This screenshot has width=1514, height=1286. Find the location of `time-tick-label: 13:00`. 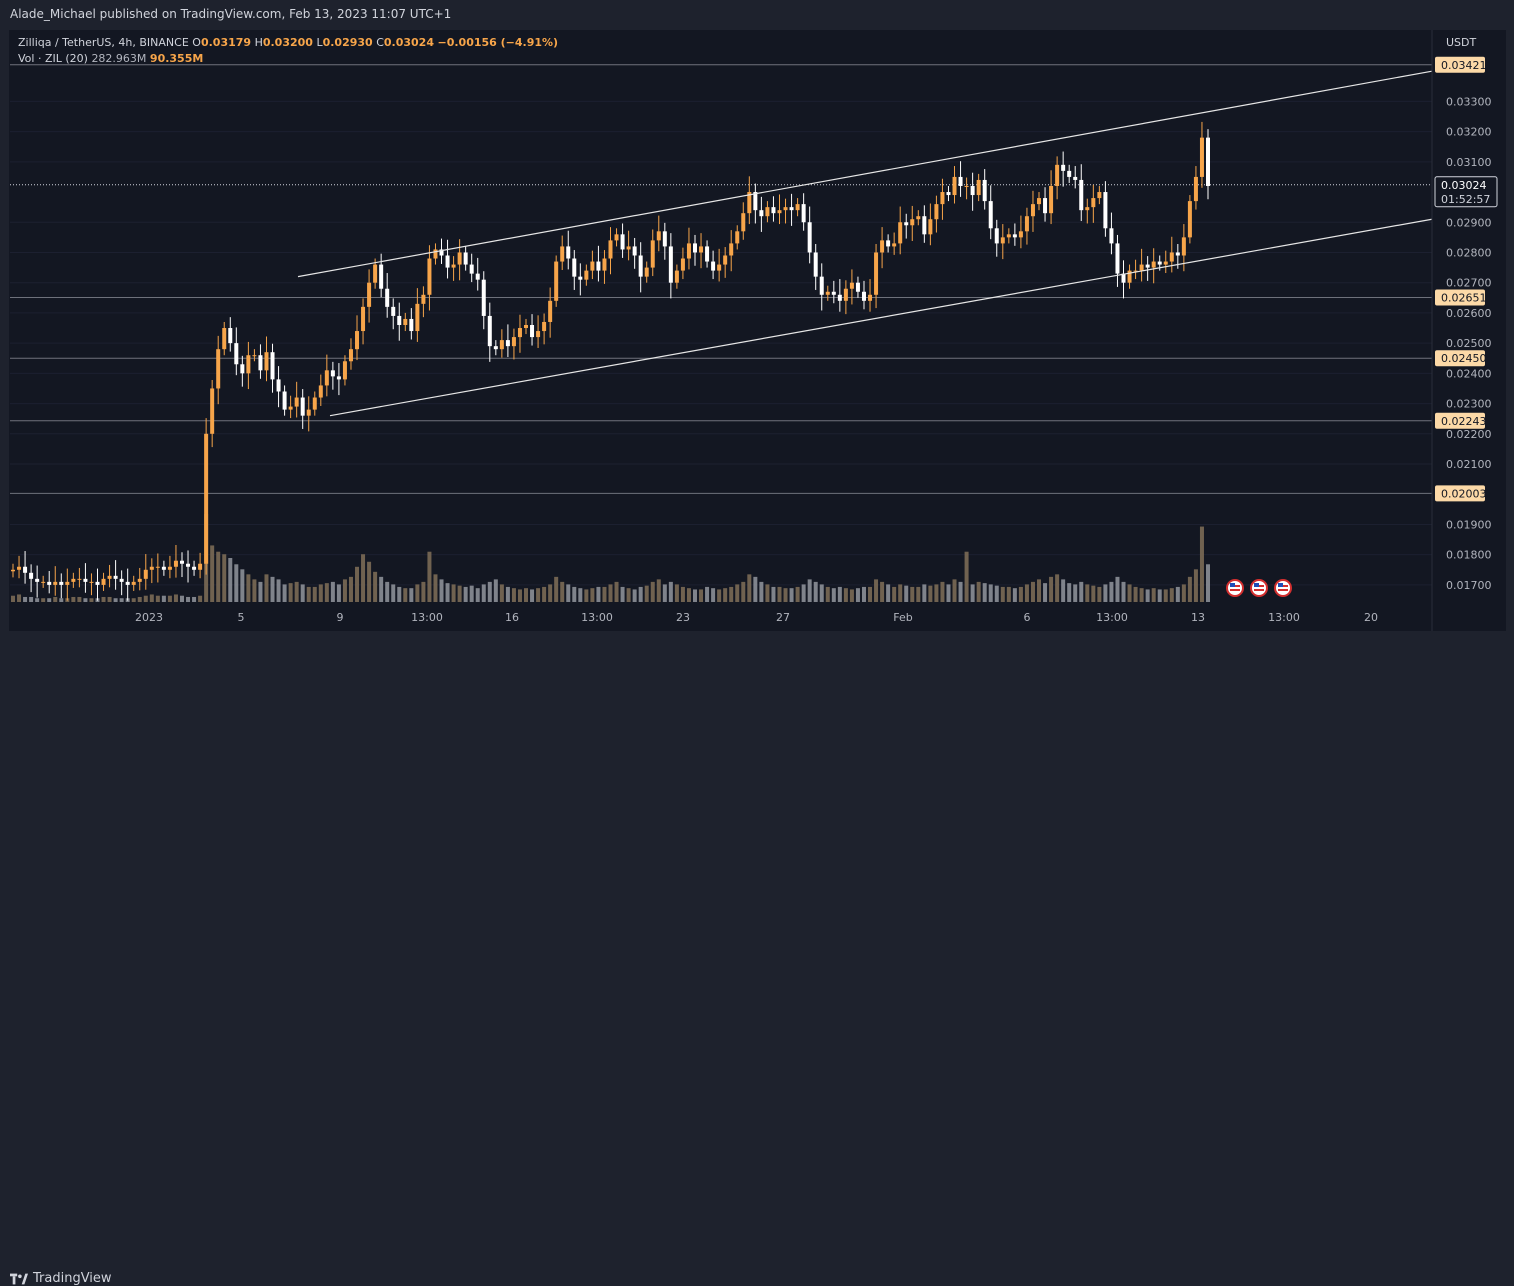

time-tick-label: 13:00 is located at coordinates (1112, 617).